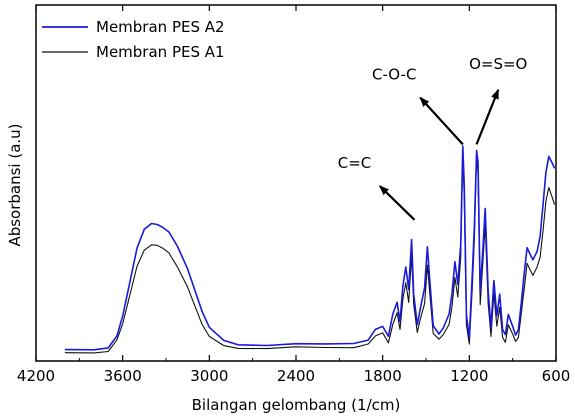 This screenshot has height=418, width=575. I want to click on x-axis-title: Bilangan gelombang (1/cm), so click(296, 405).